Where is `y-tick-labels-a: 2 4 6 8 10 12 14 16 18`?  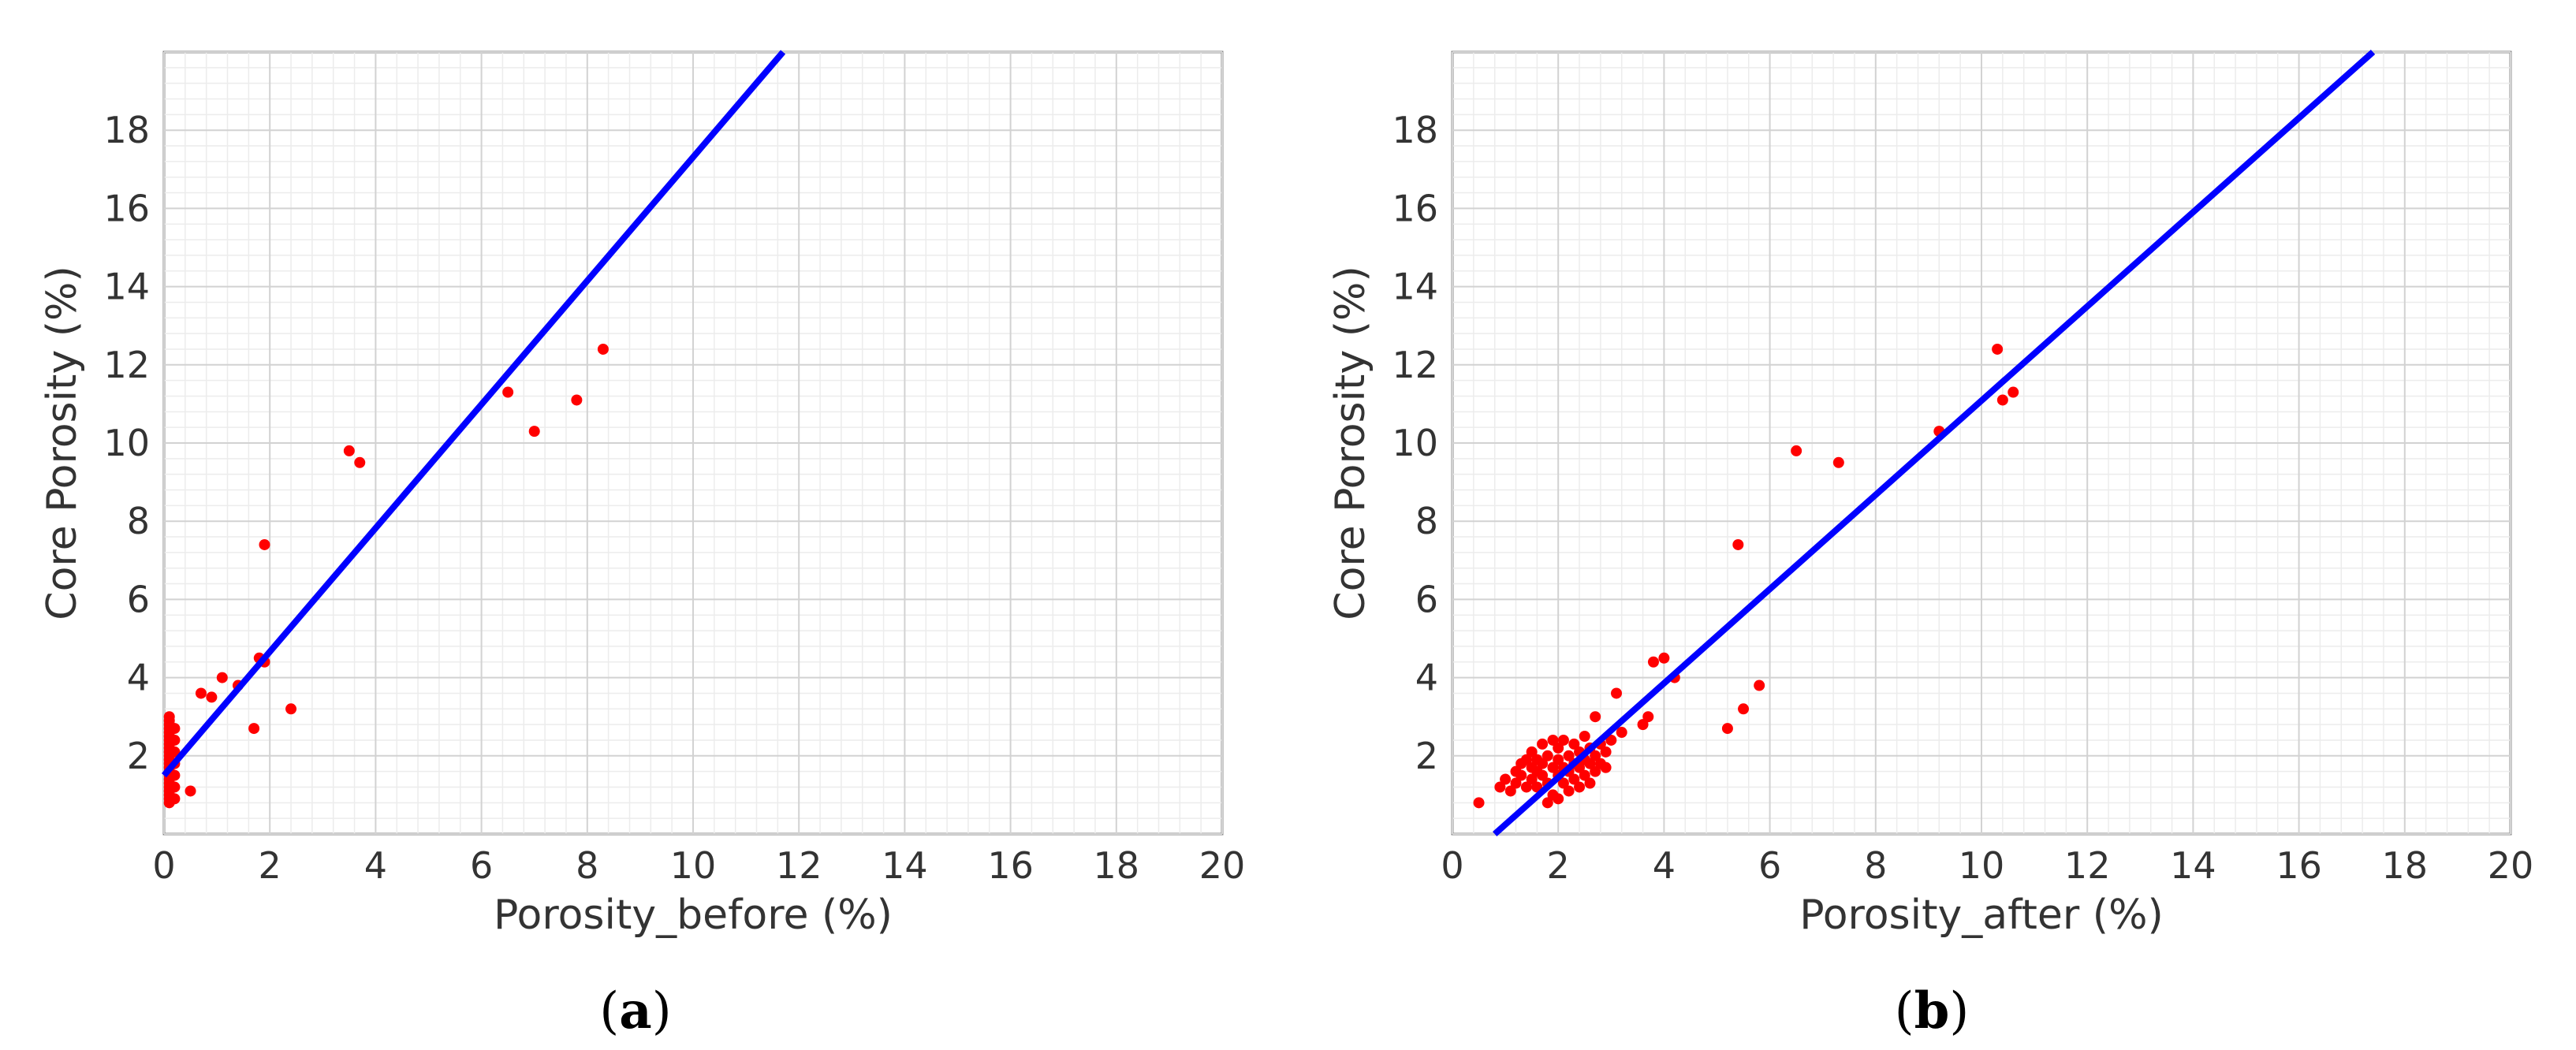
y-tick-labels-a: 2 4 6 8 10 12 14 16 18 is located at coordinates (127, 443).